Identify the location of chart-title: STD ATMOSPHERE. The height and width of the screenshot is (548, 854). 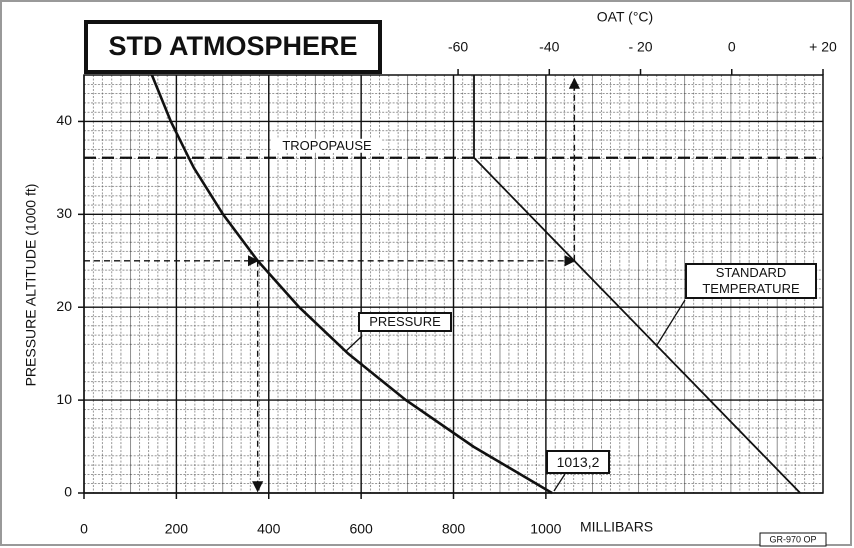
(232, 46).